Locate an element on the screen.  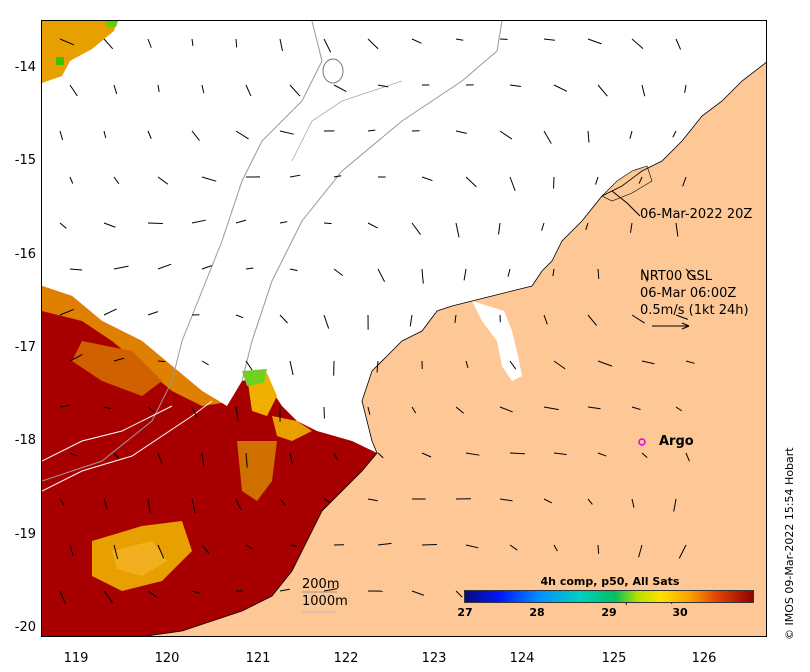
x-tick-label: 121 is located at coordinates (258, 658).